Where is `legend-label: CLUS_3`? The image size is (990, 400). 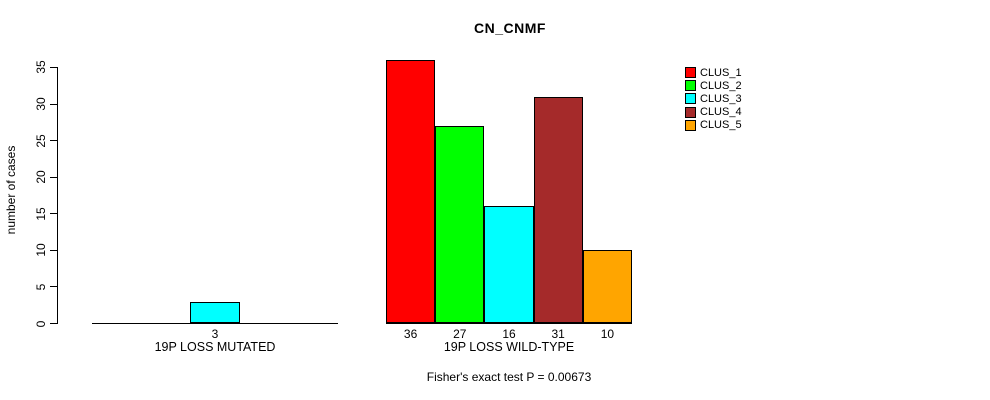 legend-label: CLUS_3 is located at coordinates (721, 98).